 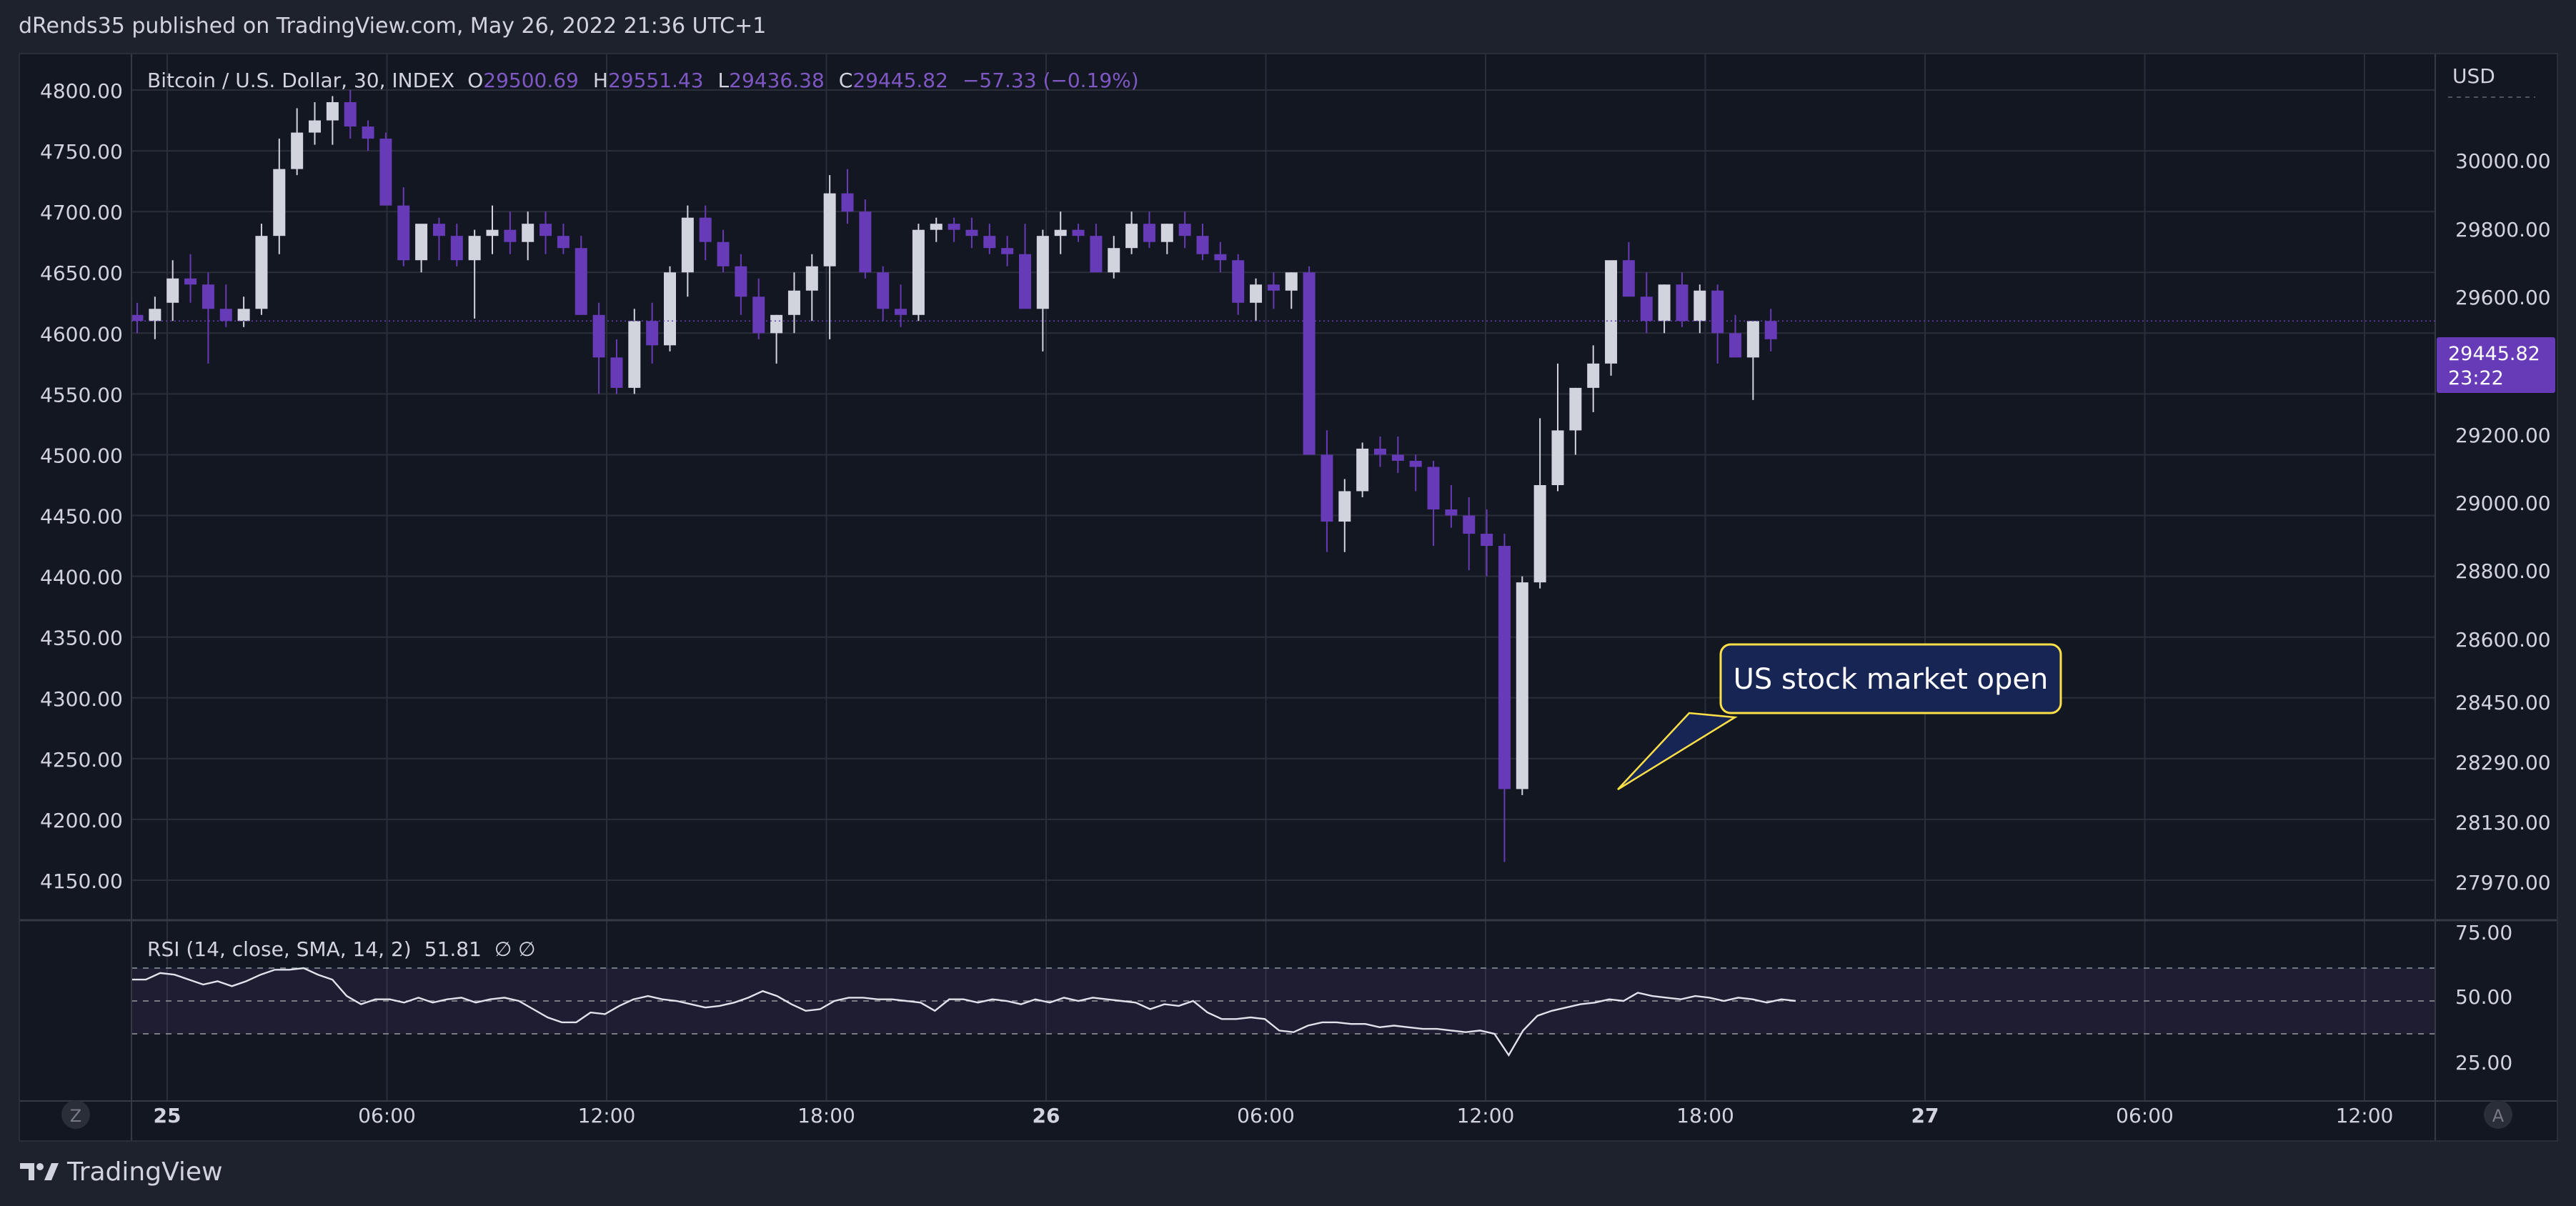 I want to click on a-button-bg, so click(x=2498, y=1114).